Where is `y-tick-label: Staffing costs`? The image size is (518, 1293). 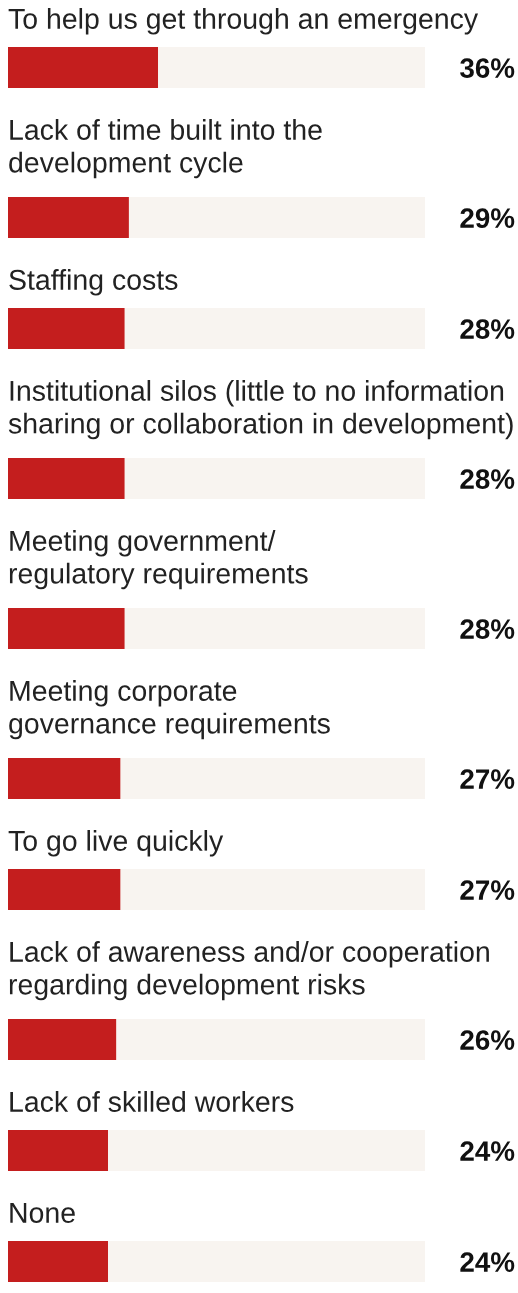
y-tick-label: Staffing costs is located at coordinates (93, 282).